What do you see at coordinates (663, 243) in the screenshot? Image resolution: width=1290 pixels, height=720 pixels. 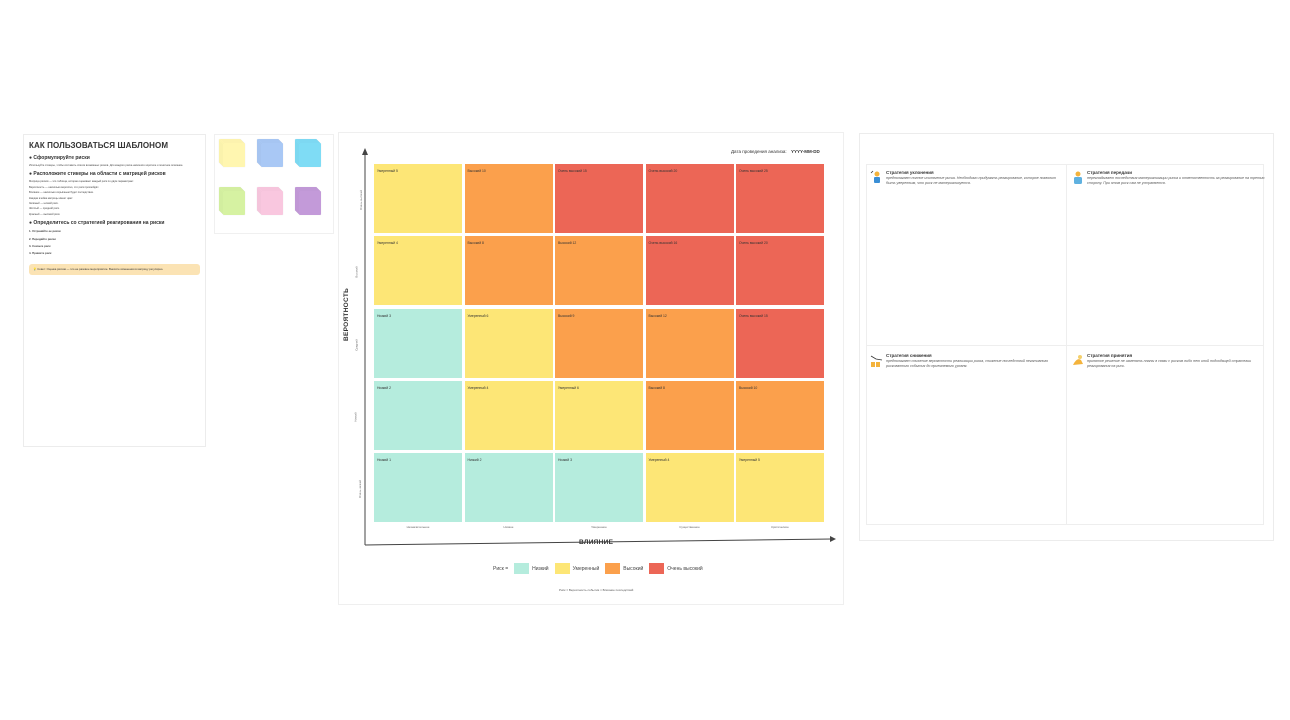 I see `risk-cell-label: Очень высокий 16` at bounding box center [663, 243].